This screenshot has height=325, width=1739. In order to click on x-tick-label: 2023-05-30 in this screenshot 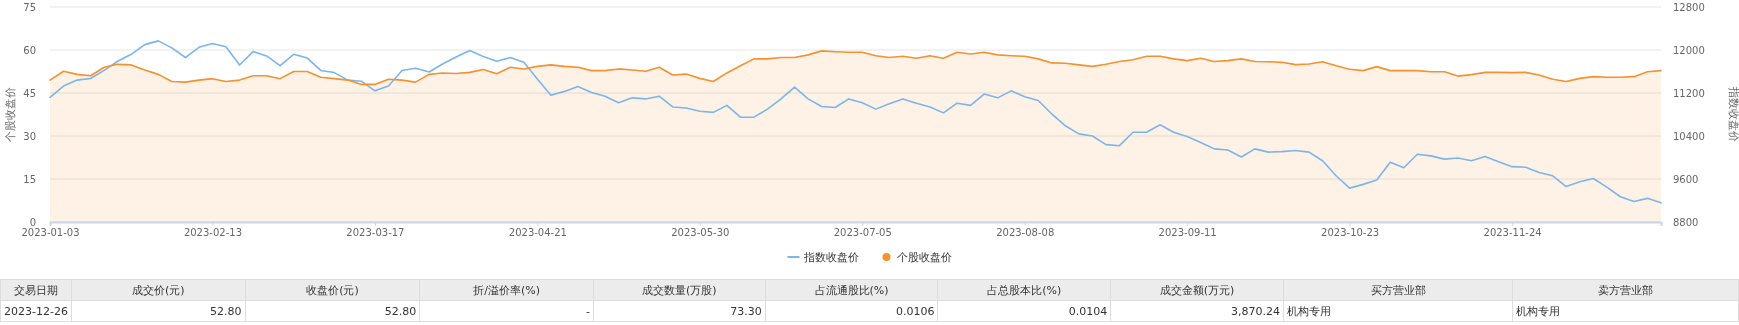, I will do `click(700, 233)`.